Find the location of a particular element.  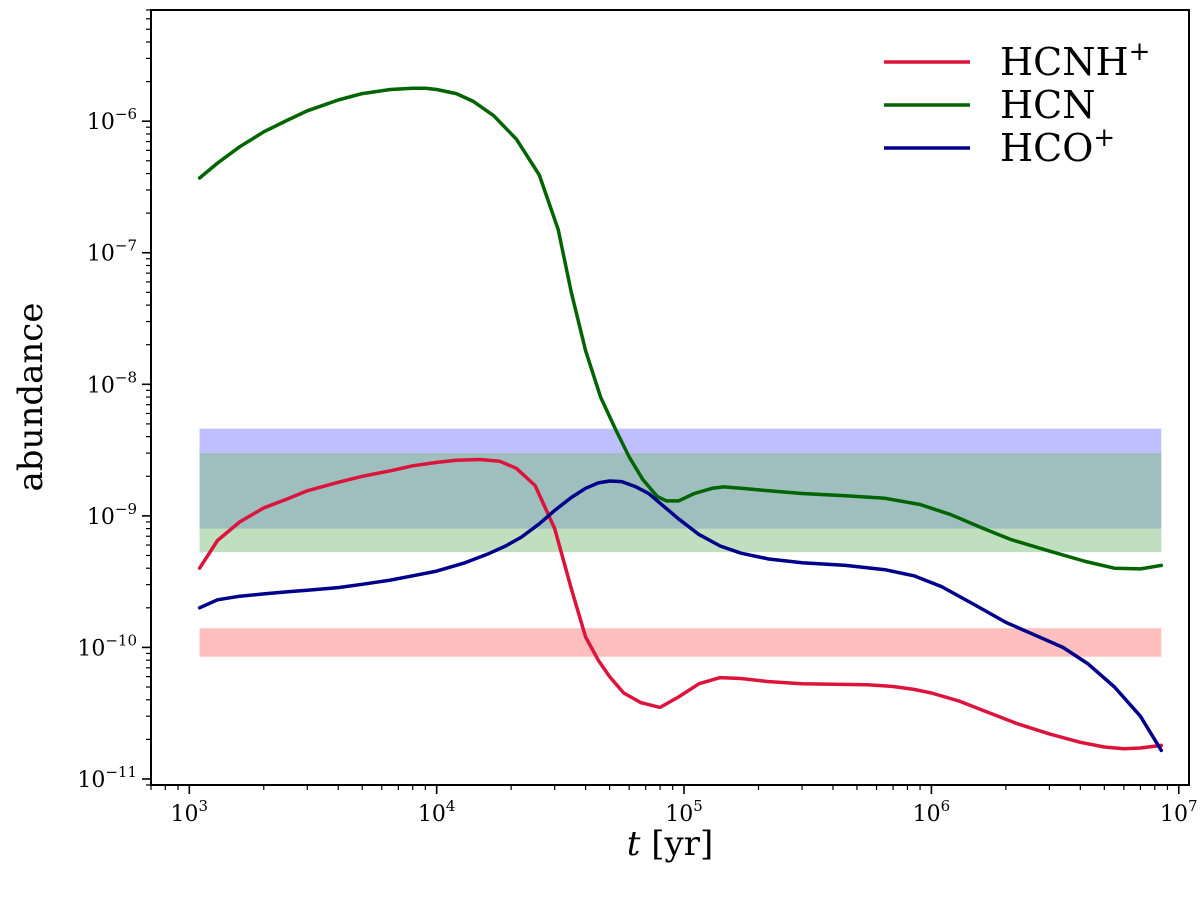

x-axis-ticks: 10³ 10⁴ 10⁵ 10⁶ 10⁷ is located at coordinates (674, 806).